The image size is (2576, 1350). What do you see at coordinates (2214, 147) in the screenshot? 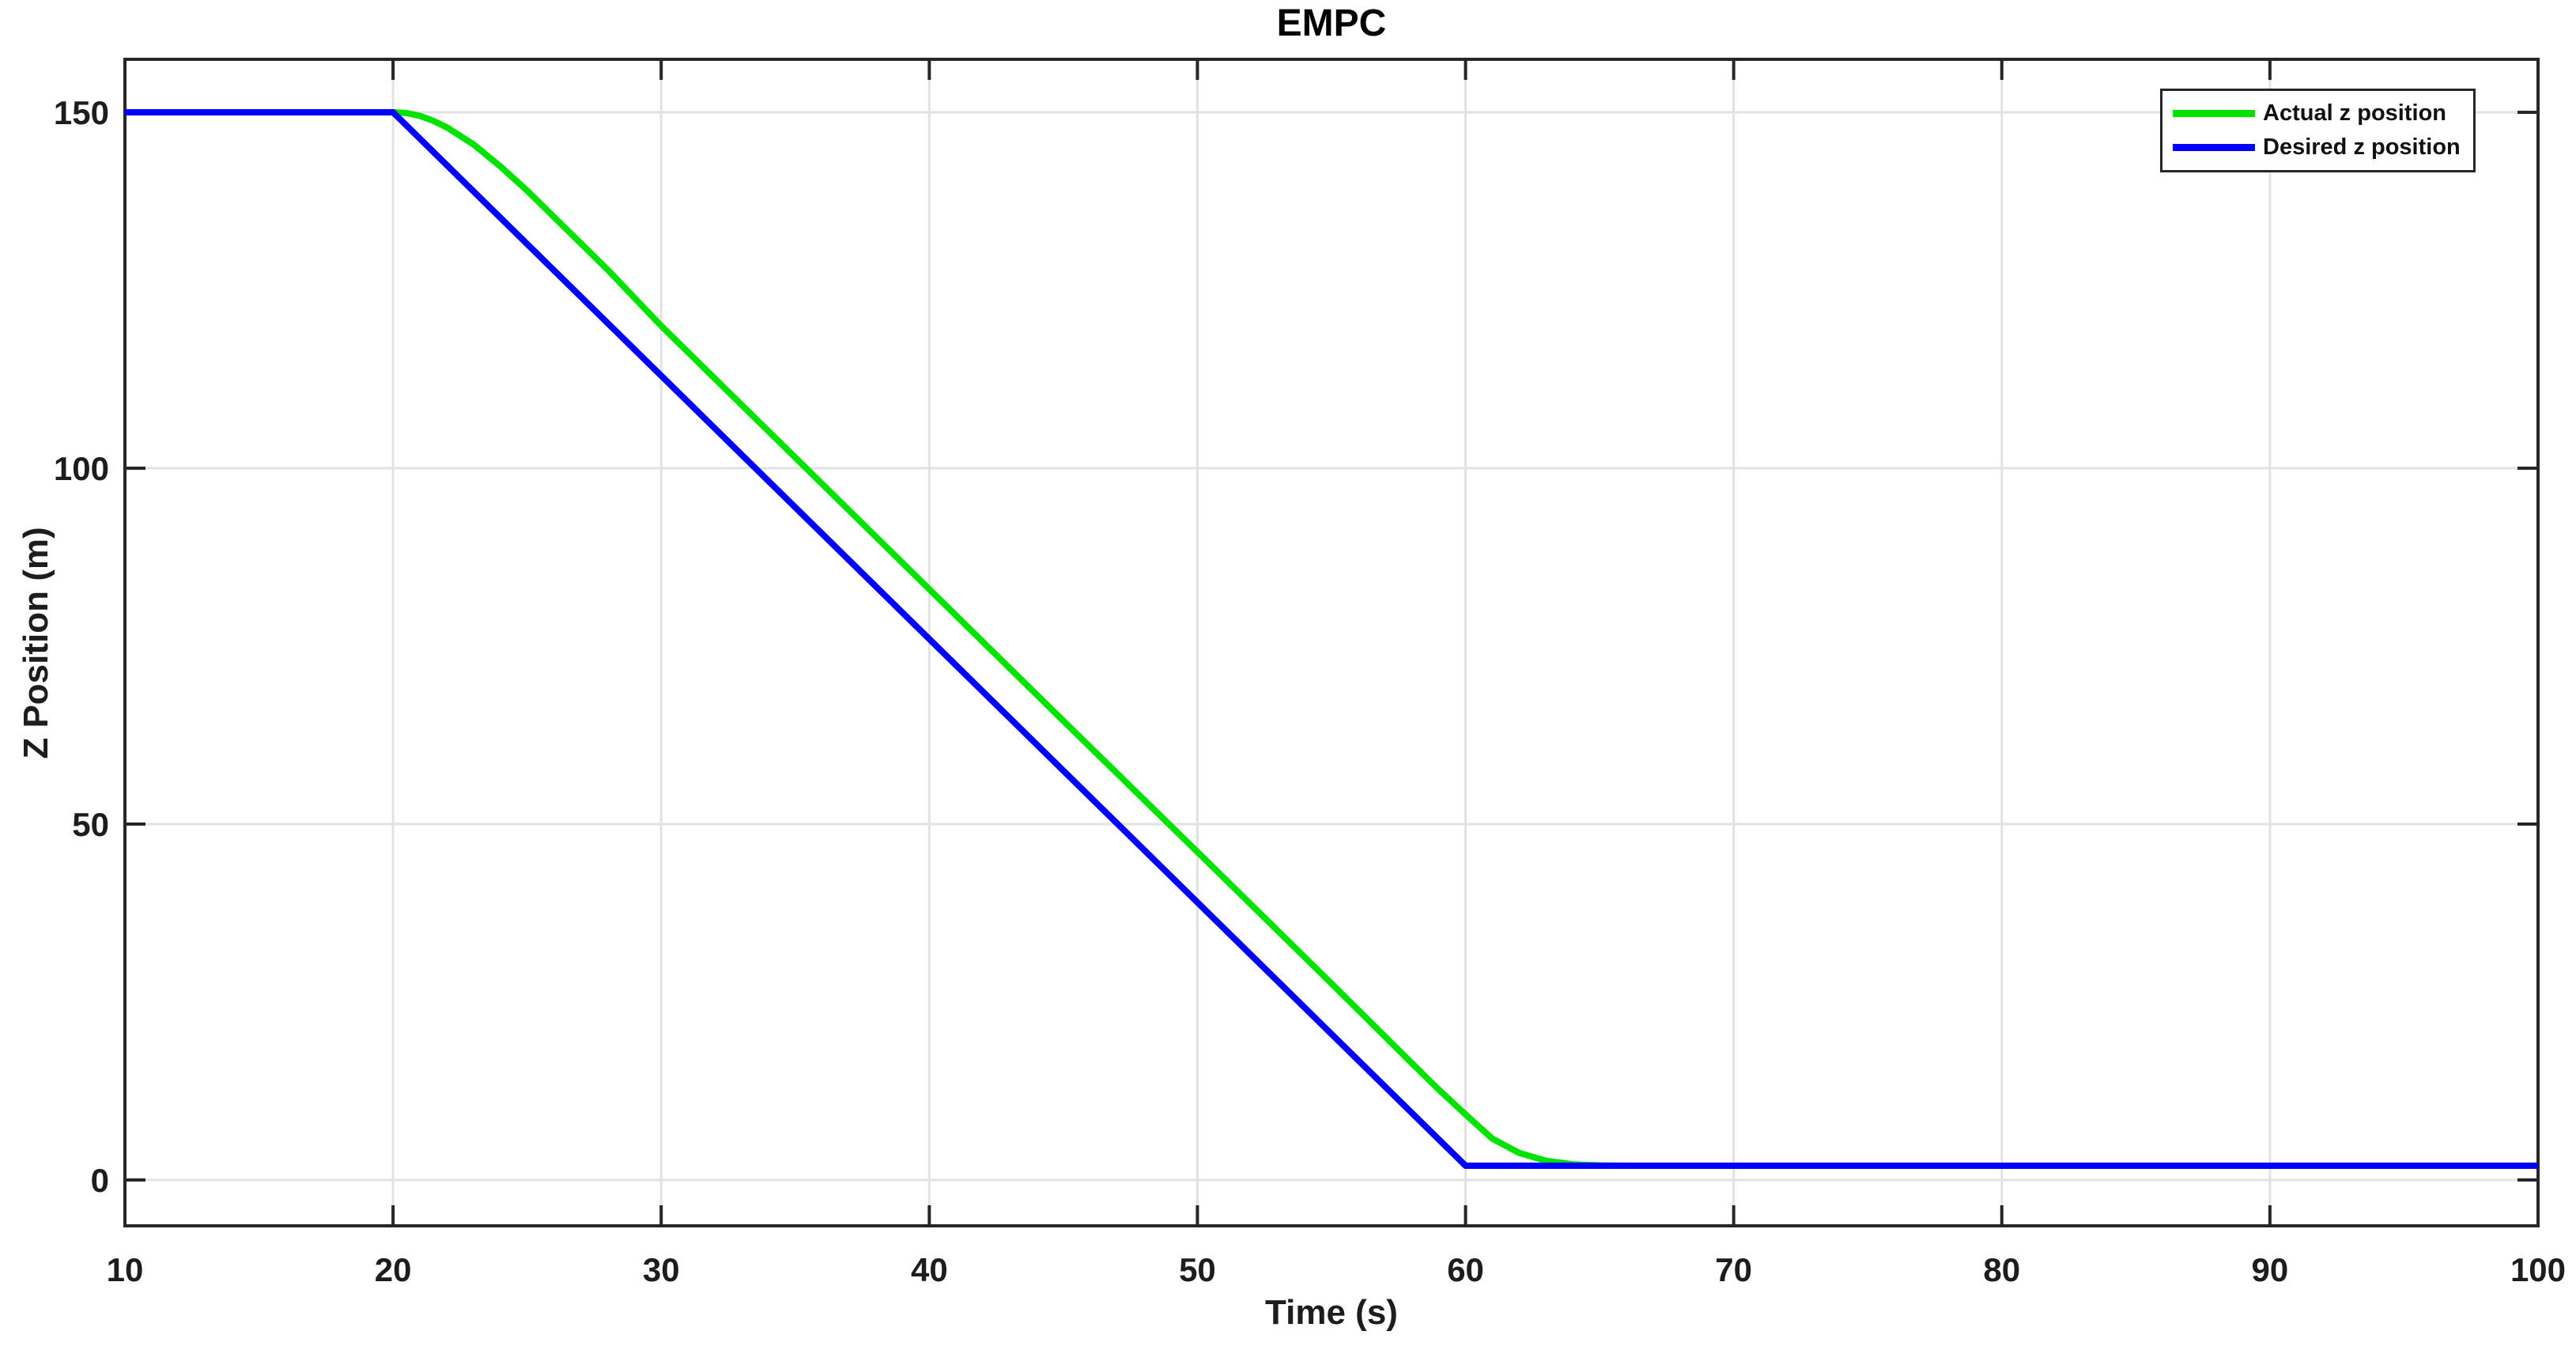
I see `legend-line-sample-blue` at bounding box center [2214, 147].